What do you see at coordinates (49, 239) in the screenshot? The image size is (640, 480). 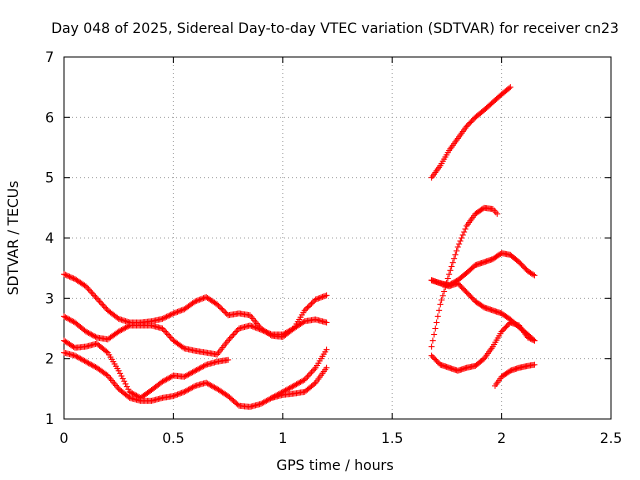 I see `y-tick-label: 4` at bounding box center [49, 239].